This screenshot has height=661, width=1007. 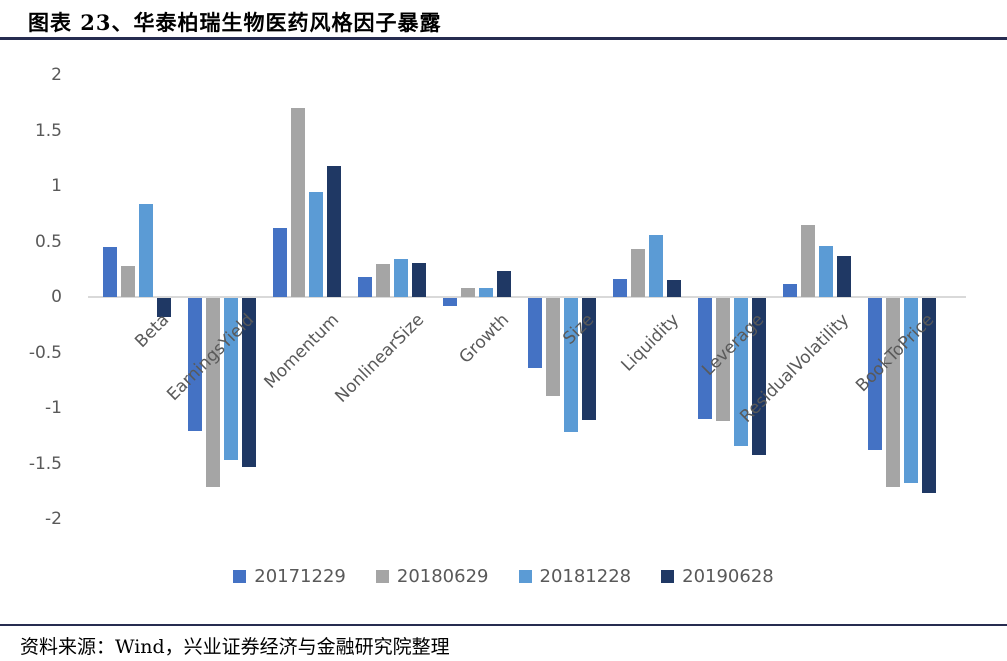 I want to click on bar-20190628-Size, so click(x=589, y=359).